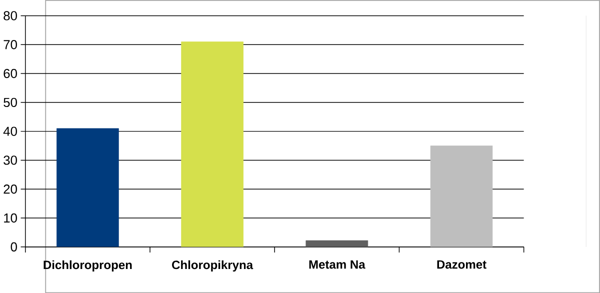 The height and width of the screenshot is (293, 600). What do you see at coordinates (10, 189) in the screenshot?
I see `y-tick-label: 20` at bounding box center [10, 189].